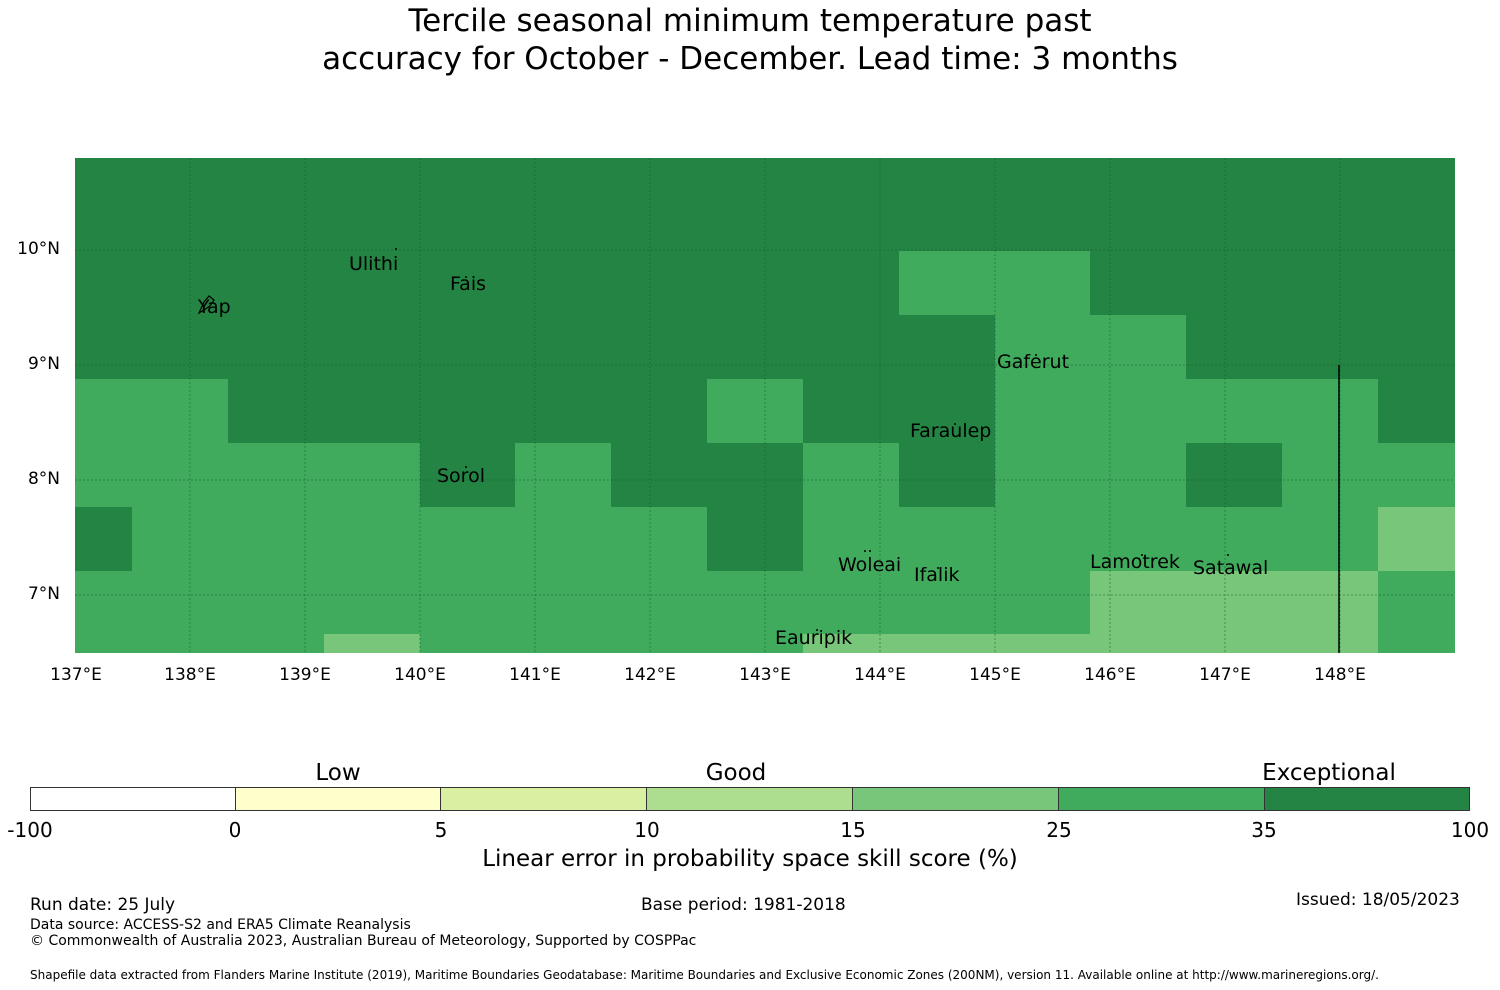 The height and width of the screenshot is (990, 1500). What do you see at coordinates (305, 675) in the screenshot?
I see `lon-label-139e: 139°E` at bounding box center [305, 675].